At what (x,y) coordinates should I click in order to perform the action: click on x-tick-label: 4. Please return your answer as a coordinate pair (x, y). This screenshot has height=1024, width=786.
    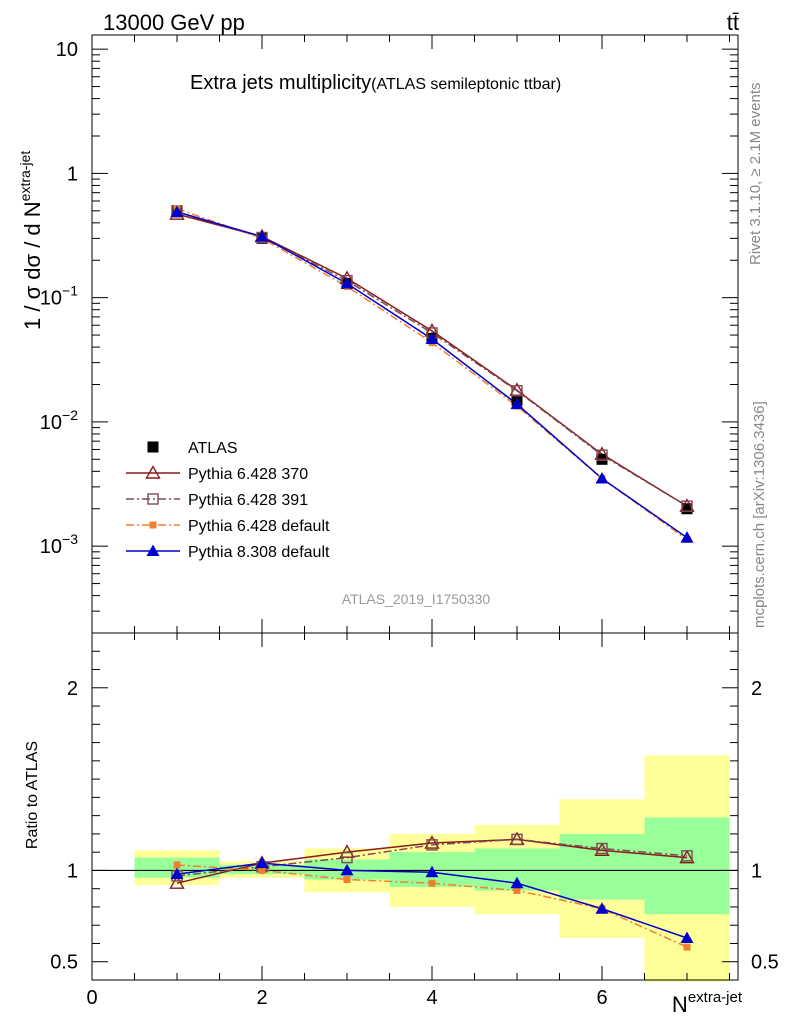
    Looking at the image, I should click on (431, 998).